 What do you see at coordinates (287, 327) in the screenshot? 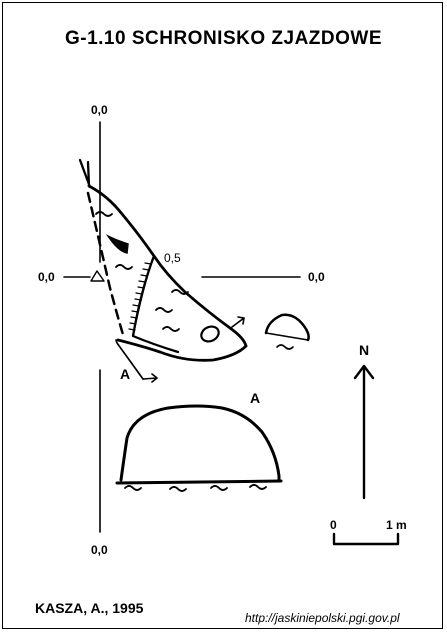
I see `detached-chamber` at bounding box center [287, 327].